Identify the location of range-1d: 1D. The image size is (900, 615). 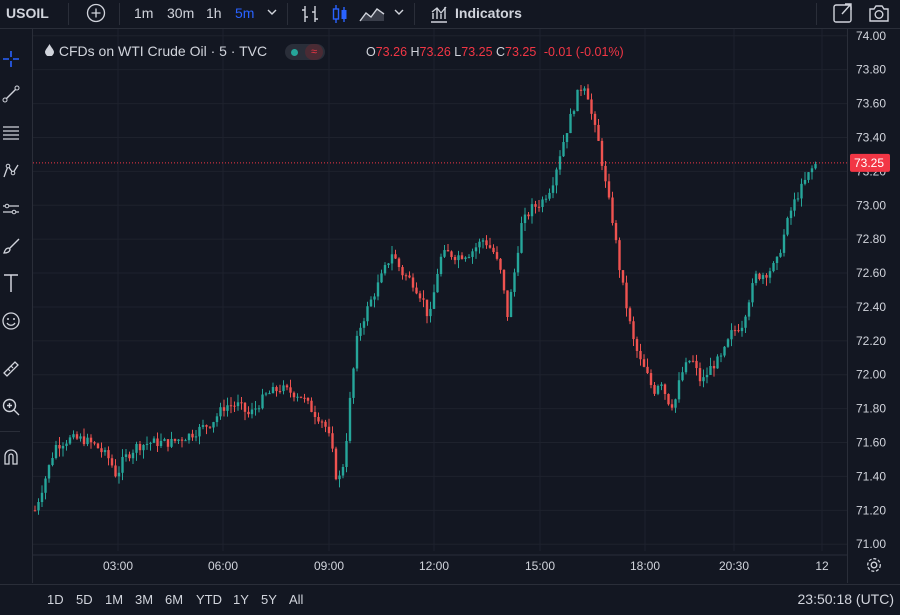
(55, 599).